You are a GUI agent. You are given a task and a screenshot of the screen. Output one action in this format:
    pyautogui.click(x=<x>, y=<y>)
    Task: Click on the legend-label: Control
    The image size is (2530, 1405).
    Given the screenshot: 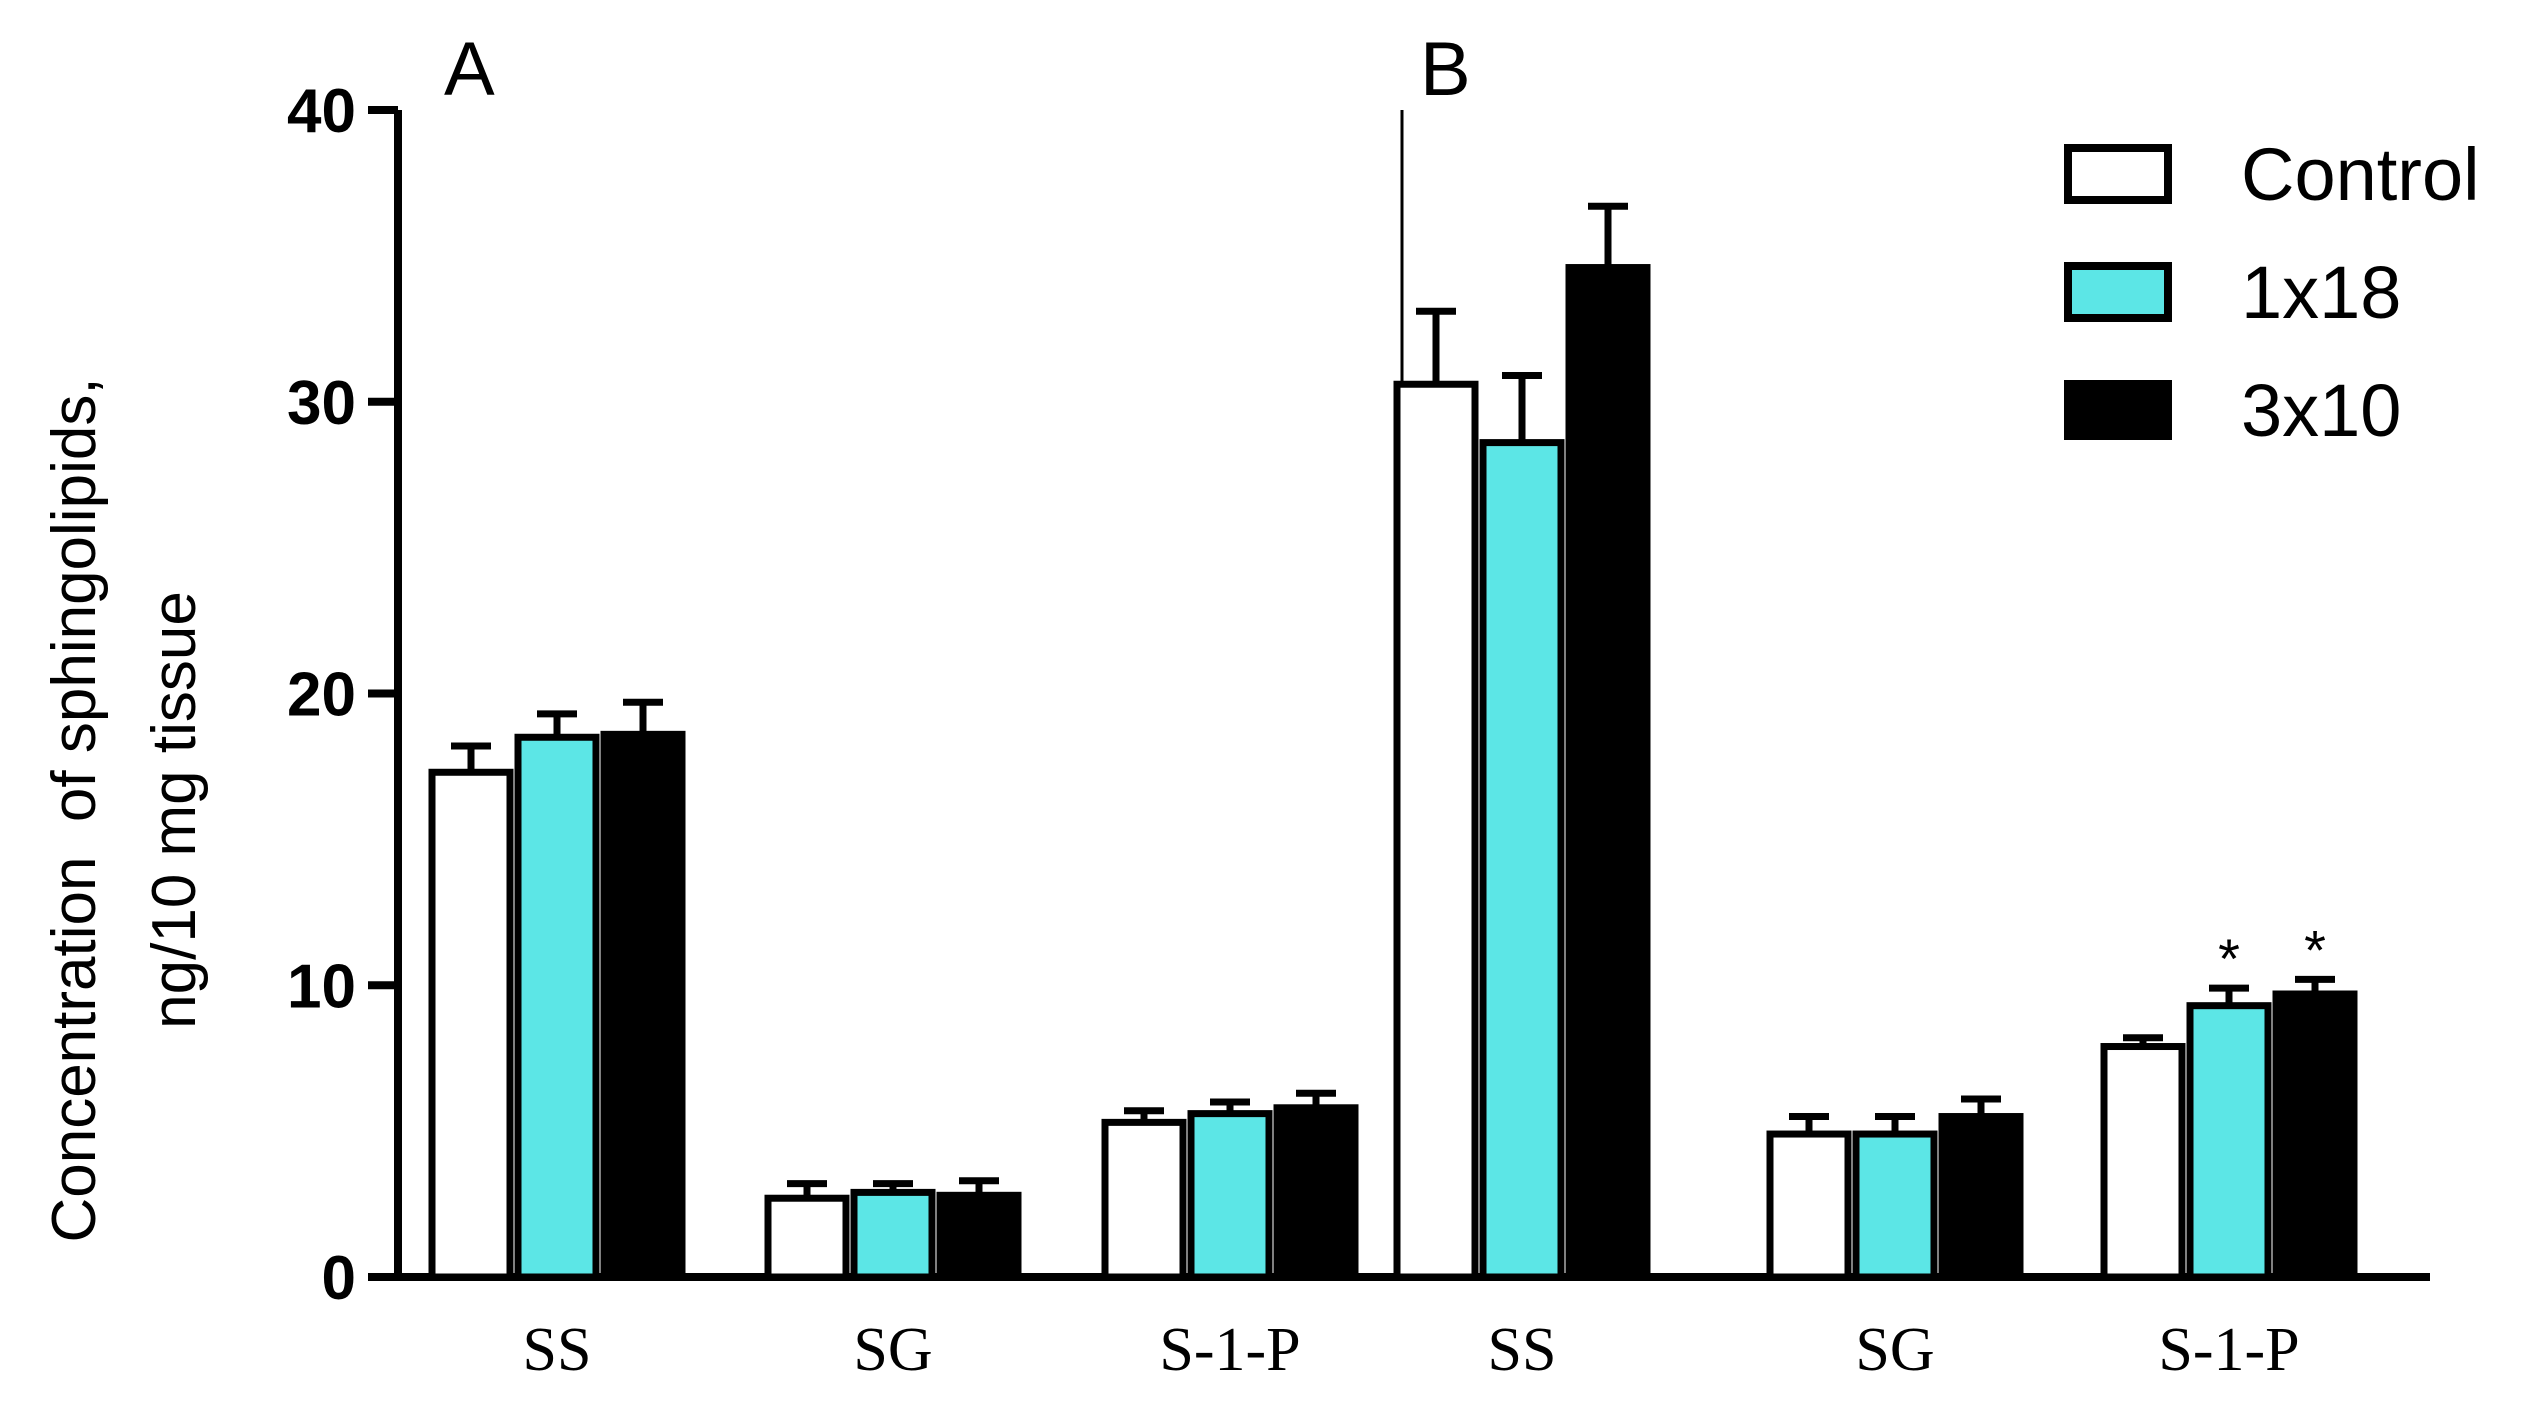 What is the action you would take?
    pyautogui.click(x=2360, y=174)
    